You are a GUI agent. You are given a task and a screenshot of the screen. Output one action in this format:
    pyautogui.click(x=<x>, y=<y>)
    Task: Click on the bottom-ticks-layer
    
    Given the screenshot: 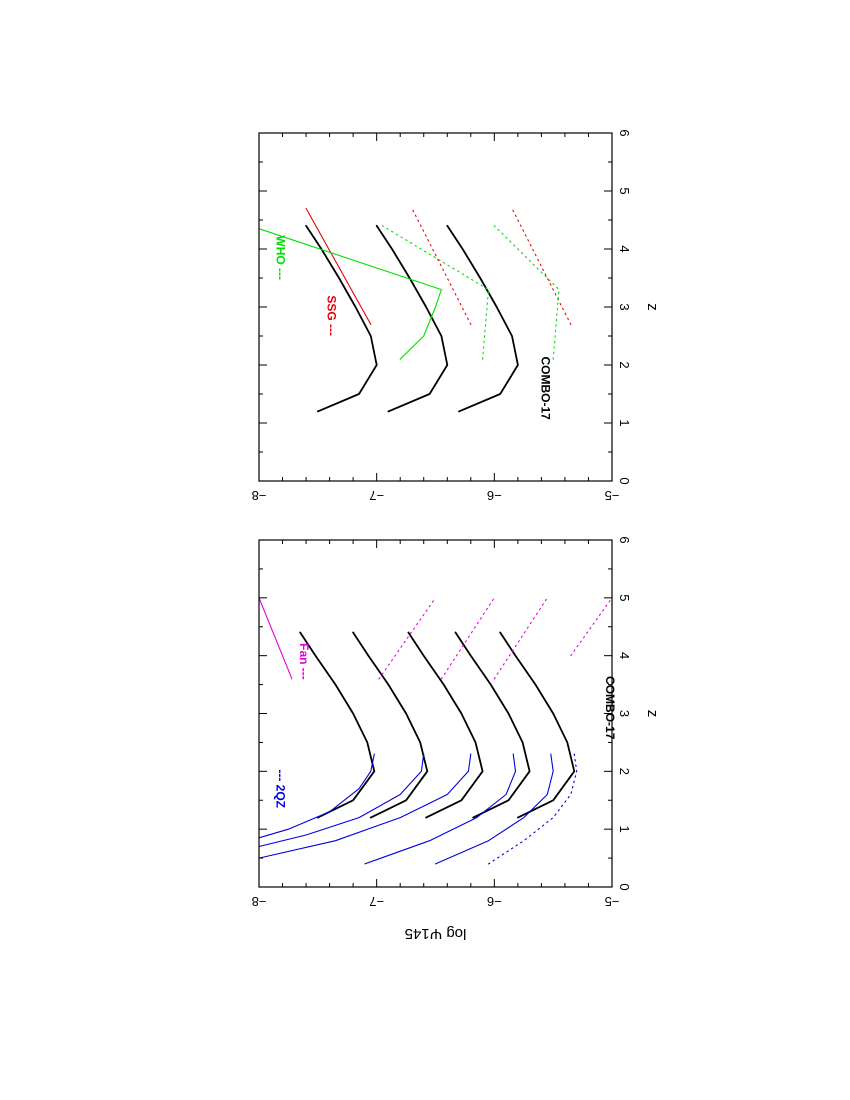 What is the action you would take?
    pyautogui.click(x=435, y=713)
    